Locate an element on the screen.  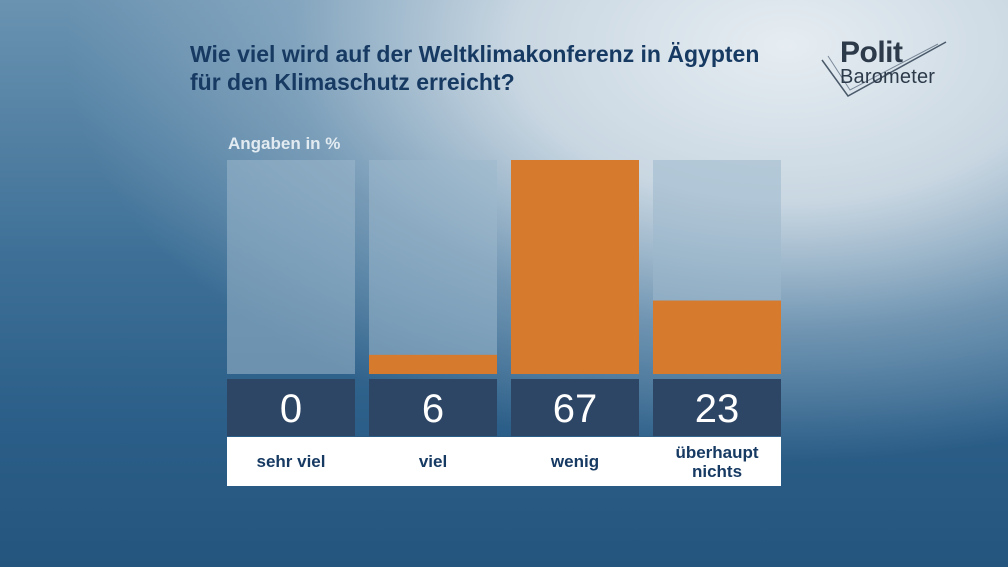
category-label-text: viel is located at coordinates (433, 461).